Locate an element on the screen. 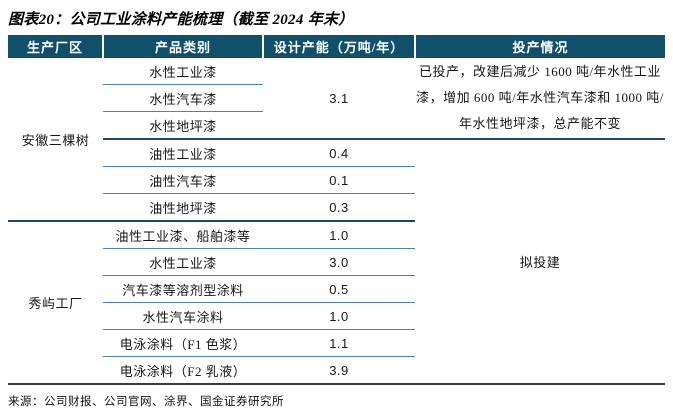 This screenshot has width=673, height=414. product-cell: 水性地坪漆 is located at coordinates (183, 125).